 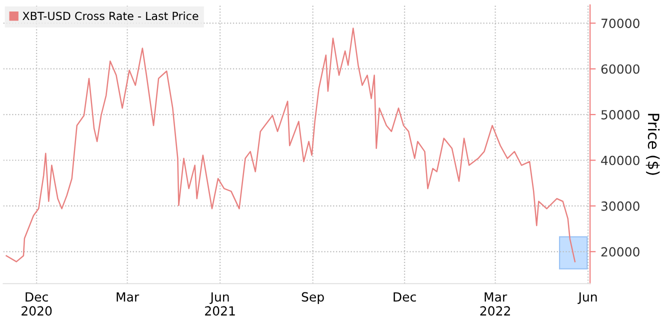 What do you see at coordinates (37, 304) in the screenshot?
I see `x-tick-label: Dec 2020` at bounding box center [37, 304].